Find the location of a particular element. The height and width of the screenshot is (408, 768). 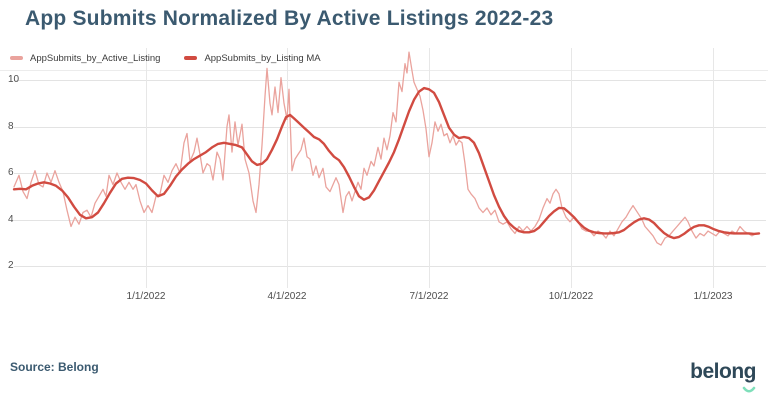

x-axis-tick-label: 1/1/2022 is located at coordinates (146, 296).